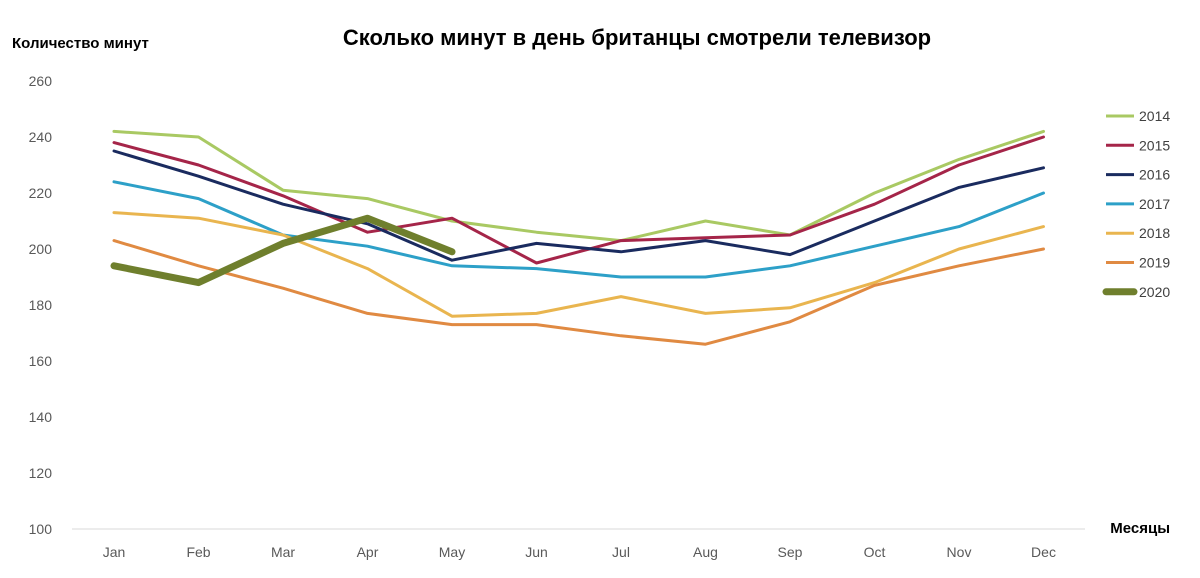 The image size is (1200, 578). What do you see at coordinates (1154, 233) in the screenshot?
I see `legend-label-2018: 2018` at bounding box center [1154, 233].